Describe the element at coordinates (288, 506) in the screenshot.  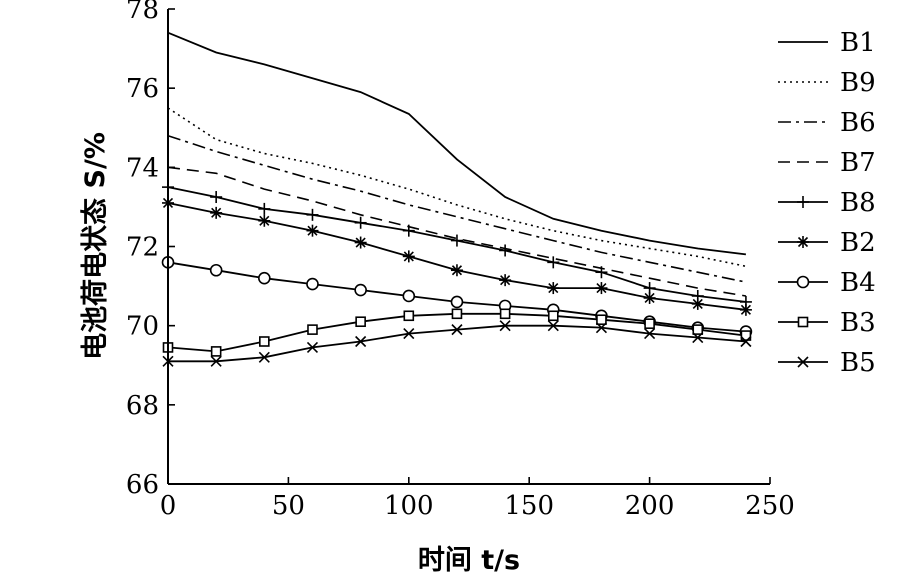
I see `x-tick-label-50: 50` at that location.